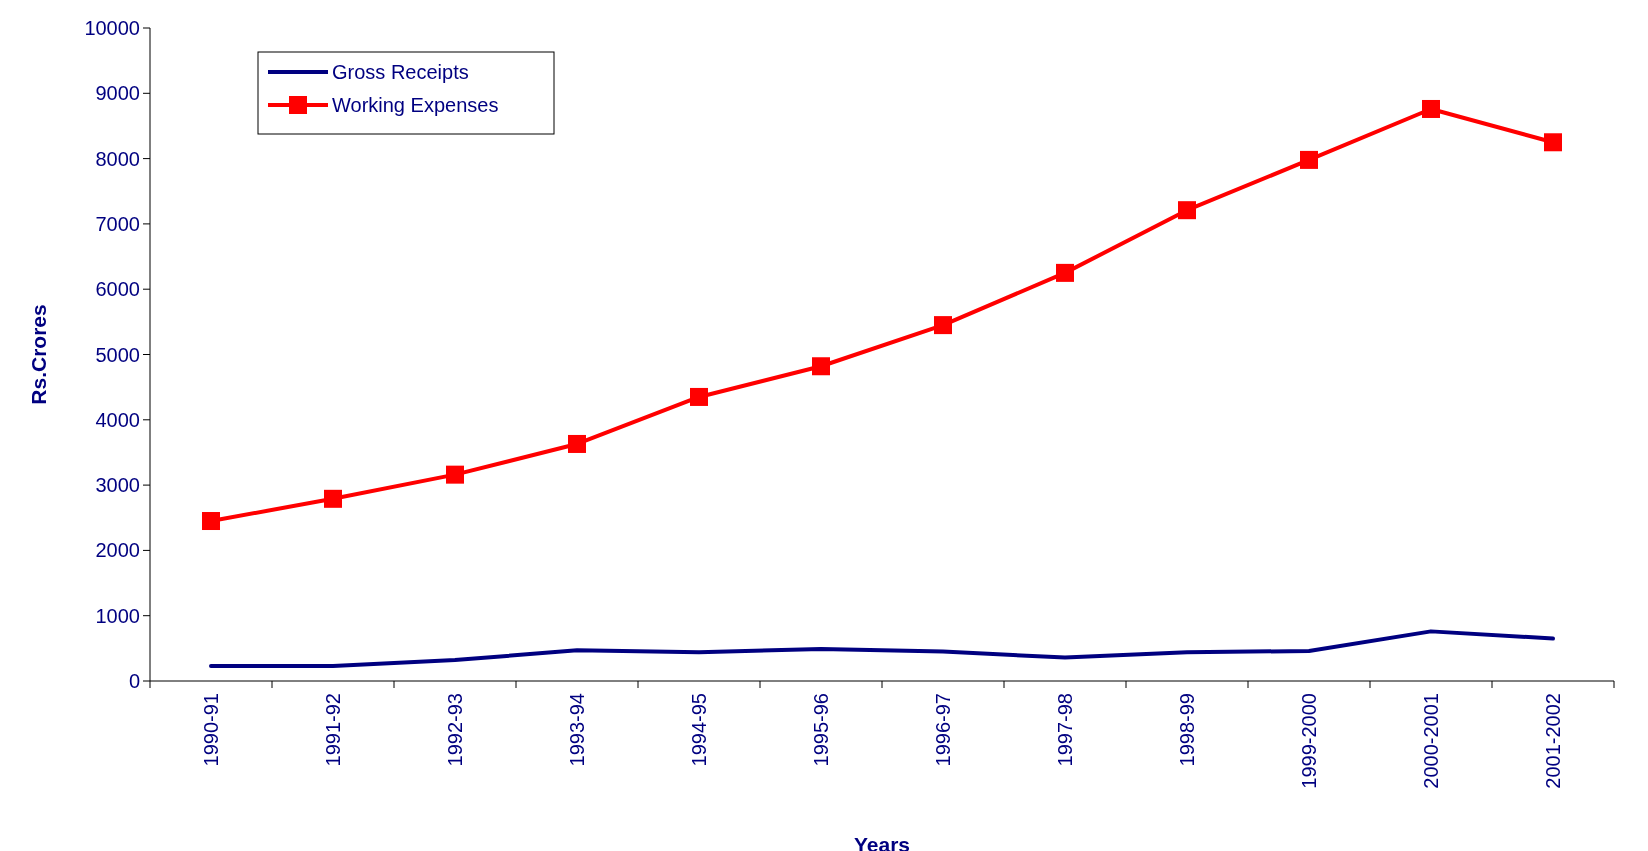  I want to click on y-tick-label: 1000, so click(117, 615).